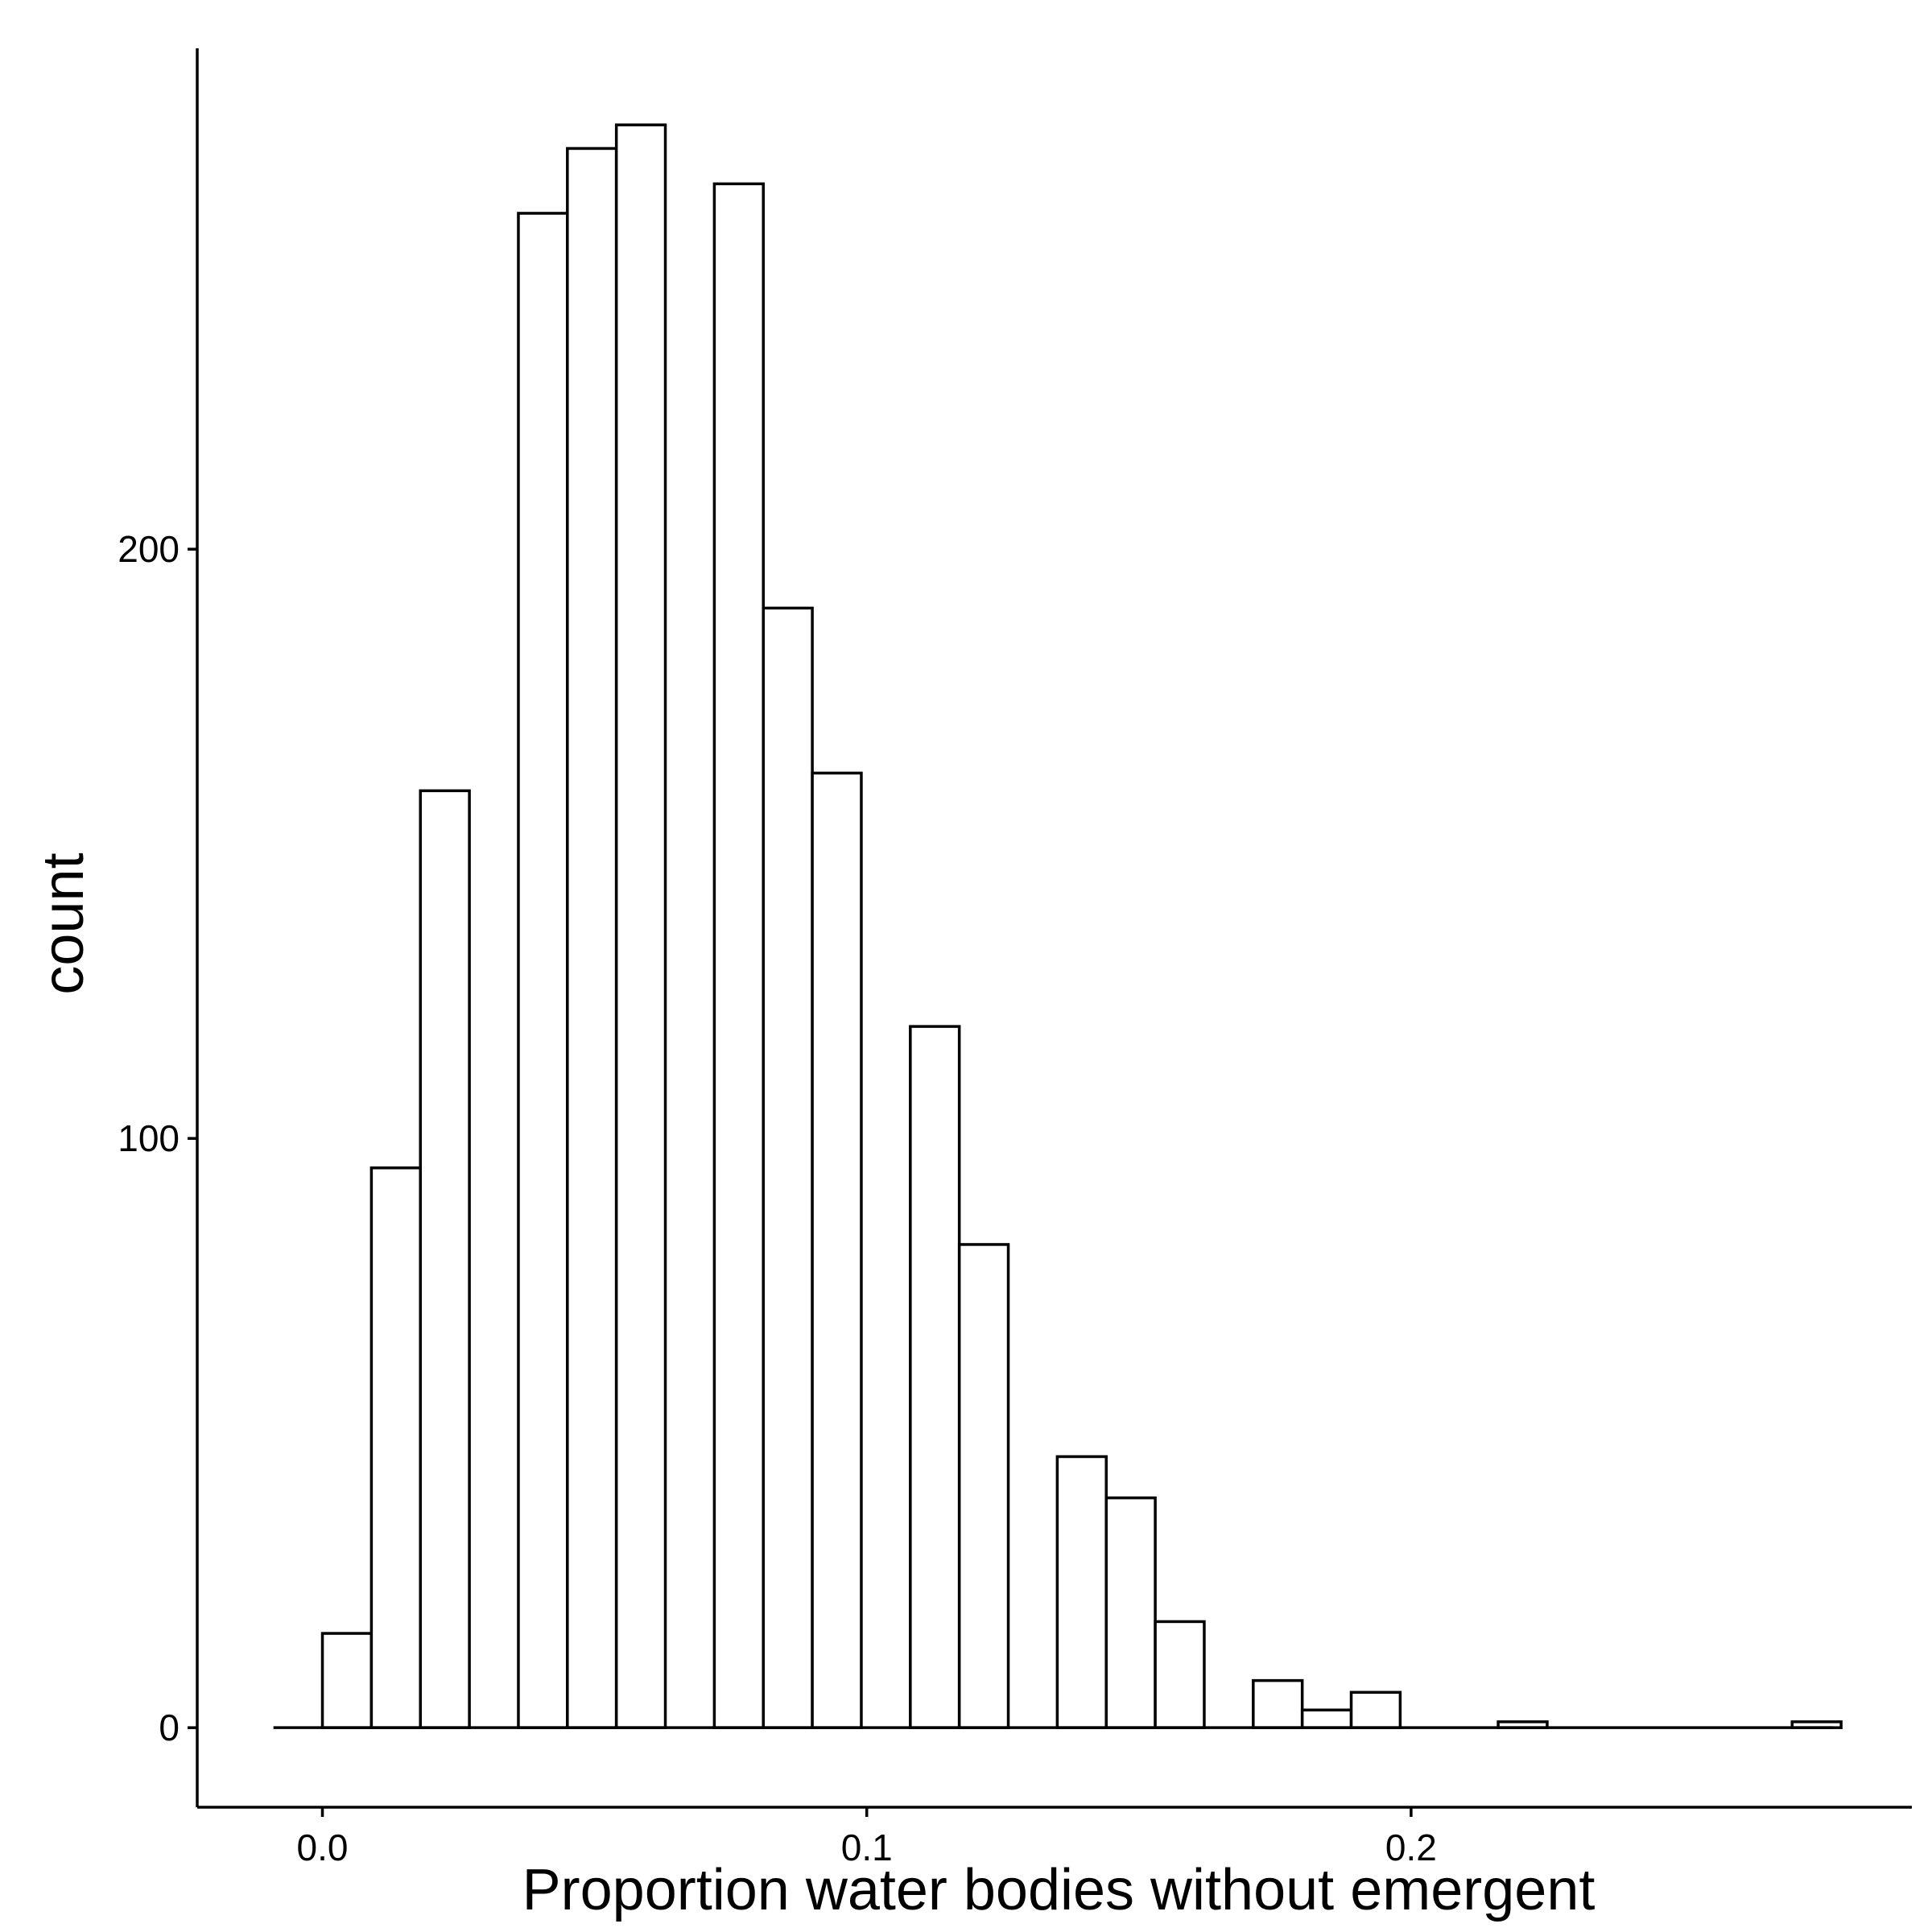 The width and height of the screenshot is (1932, 1932). What do you see at coordinates (323, 1848) in the screenshot?
I see `x-tick-label: 0.0` at bounding box center [323, 1848].